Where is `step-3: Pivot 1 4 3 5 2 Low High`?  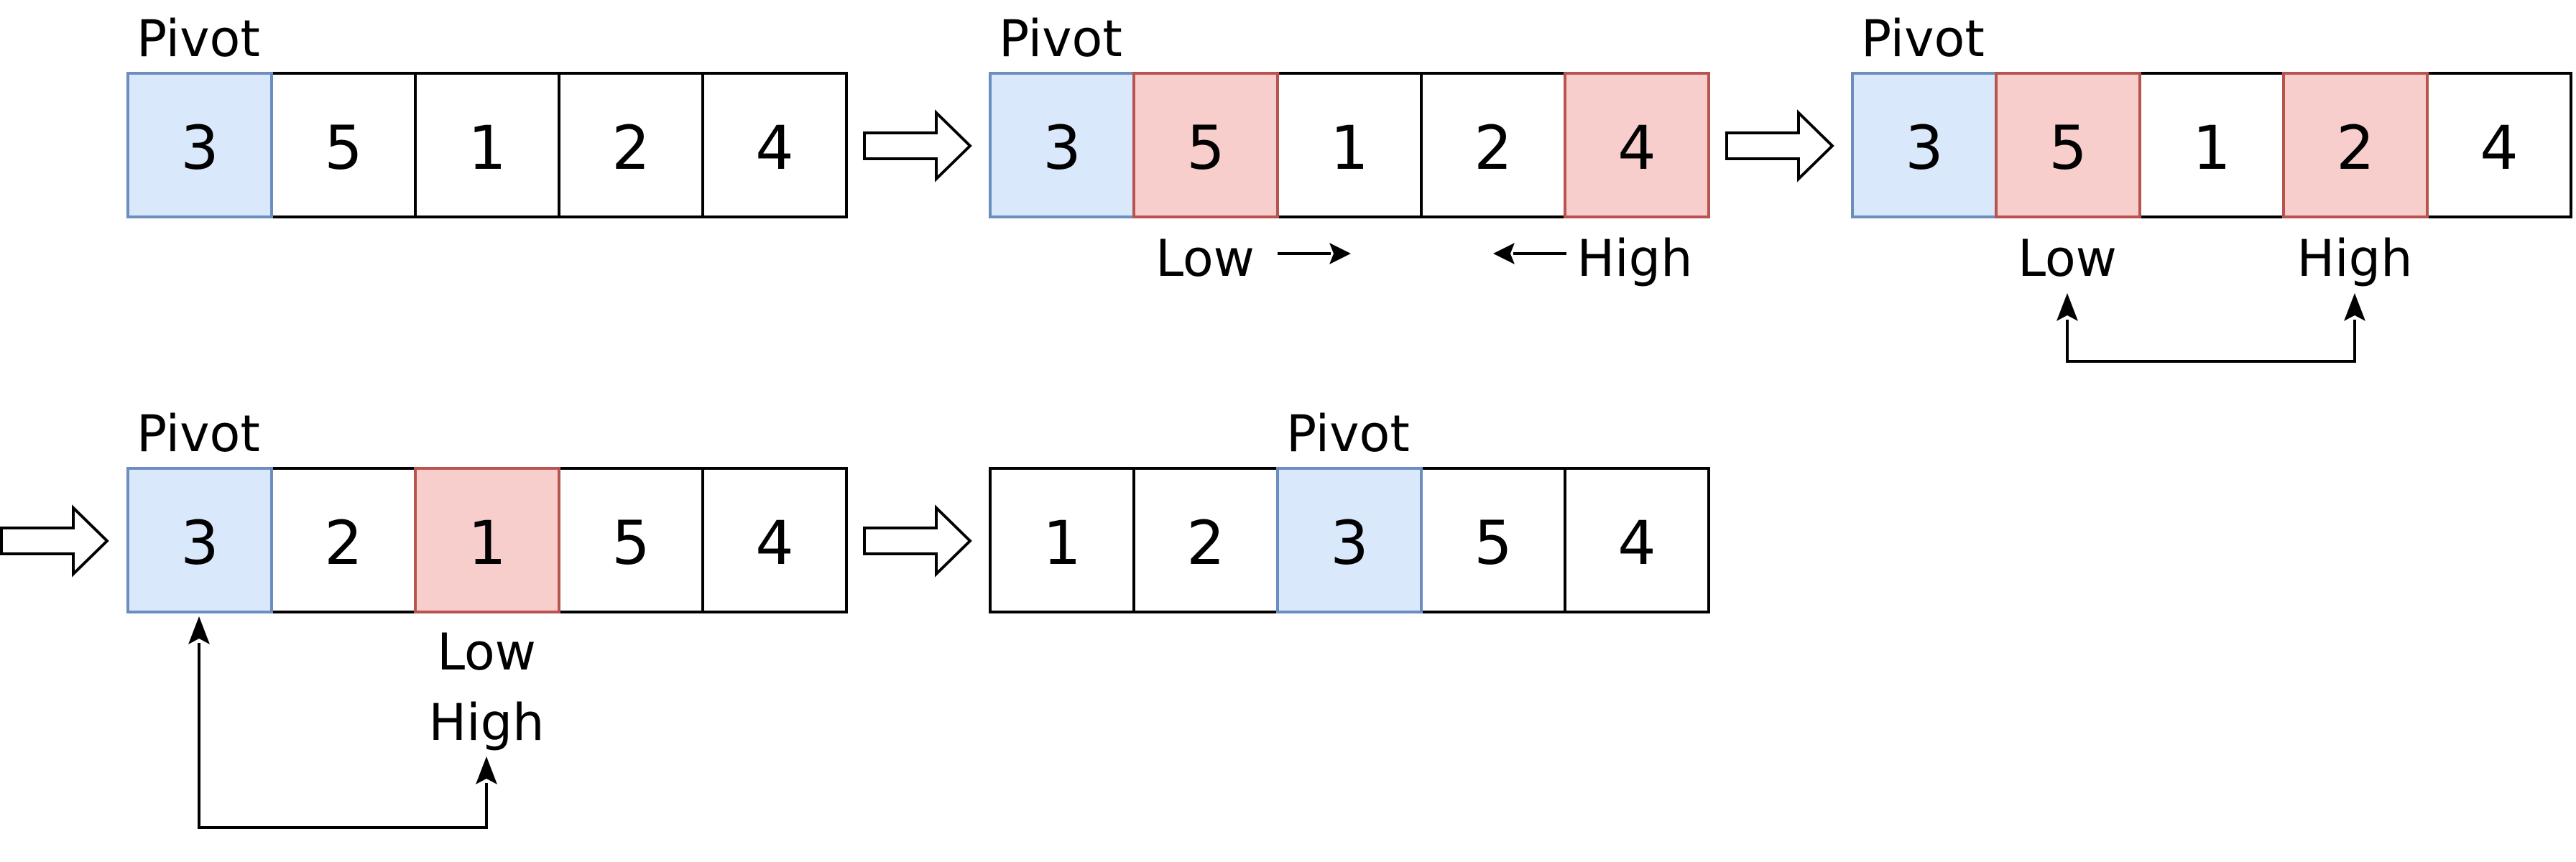
step-3: Pivot 1 4 3 5 2 Low High is located at coordinates (2212, 186).